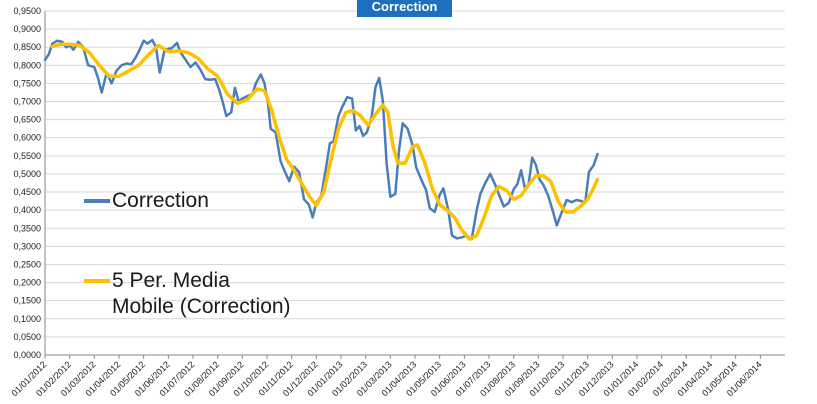 The height and width of the screenshot is (404, 817). What do you see at coordinates (27, 301) in the screenshot?
I see `y-tick-label: 0,1500` at bounding box center [27, 301].